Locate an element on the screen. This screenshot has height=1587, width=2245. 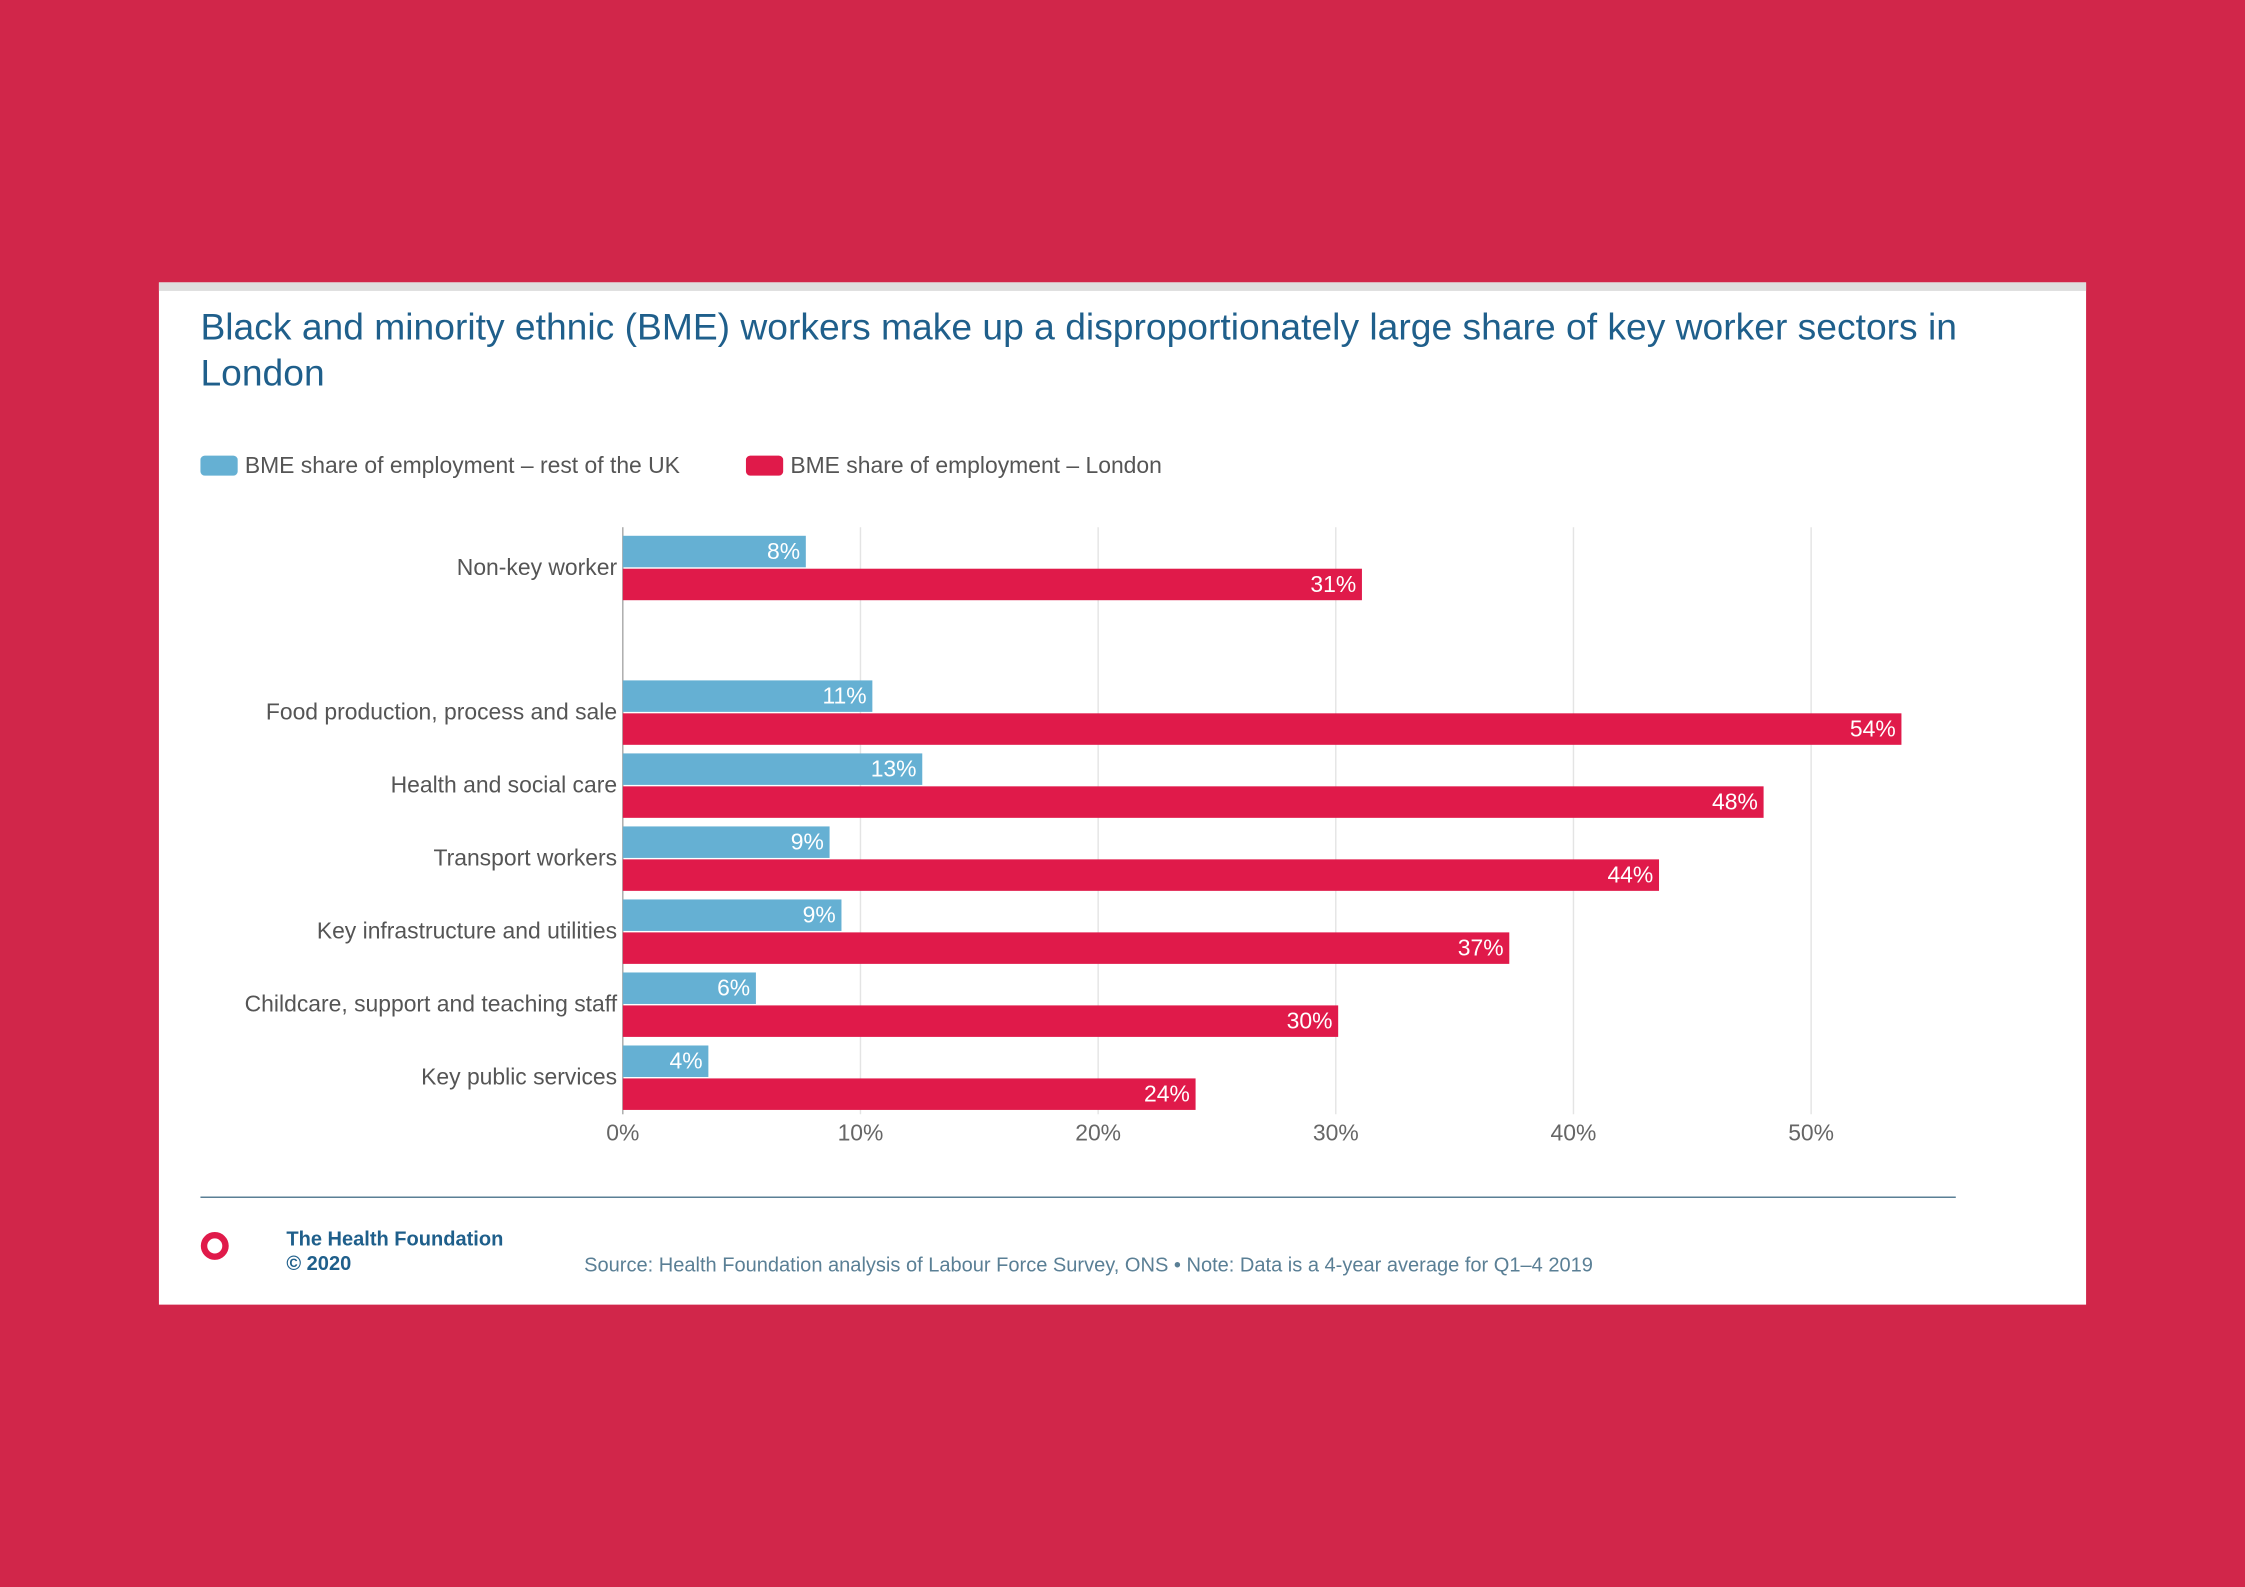
x-tick-label: 20% is located at coordinates (1098, 1132).